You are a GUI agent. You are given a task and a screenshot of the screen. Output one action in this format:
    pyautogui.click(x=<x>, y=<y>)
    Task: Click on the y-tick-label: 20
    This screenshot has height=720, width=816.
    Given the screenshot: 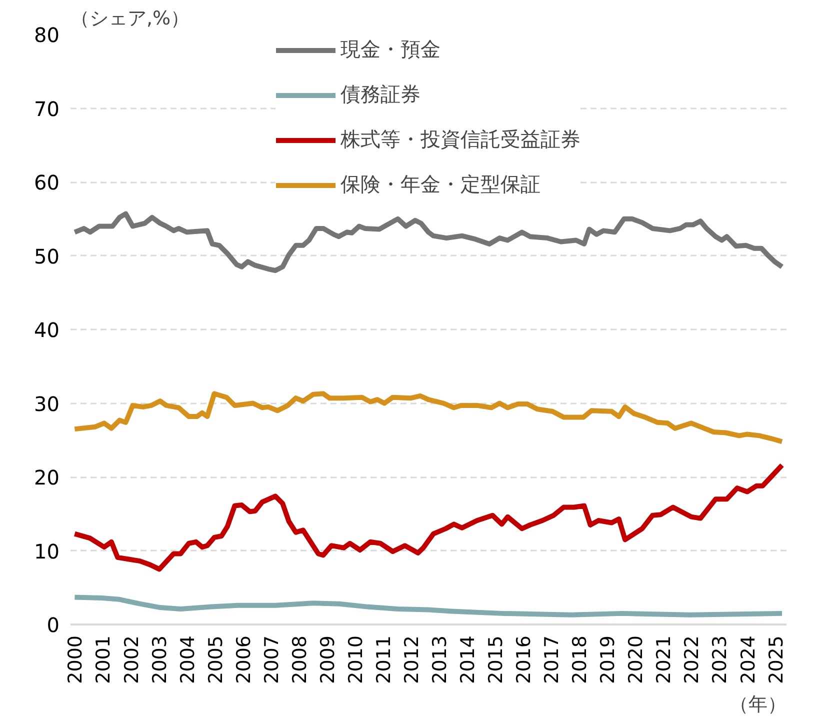 What is the action you would take?
    pyautogui.click(x=47, y=478)
    